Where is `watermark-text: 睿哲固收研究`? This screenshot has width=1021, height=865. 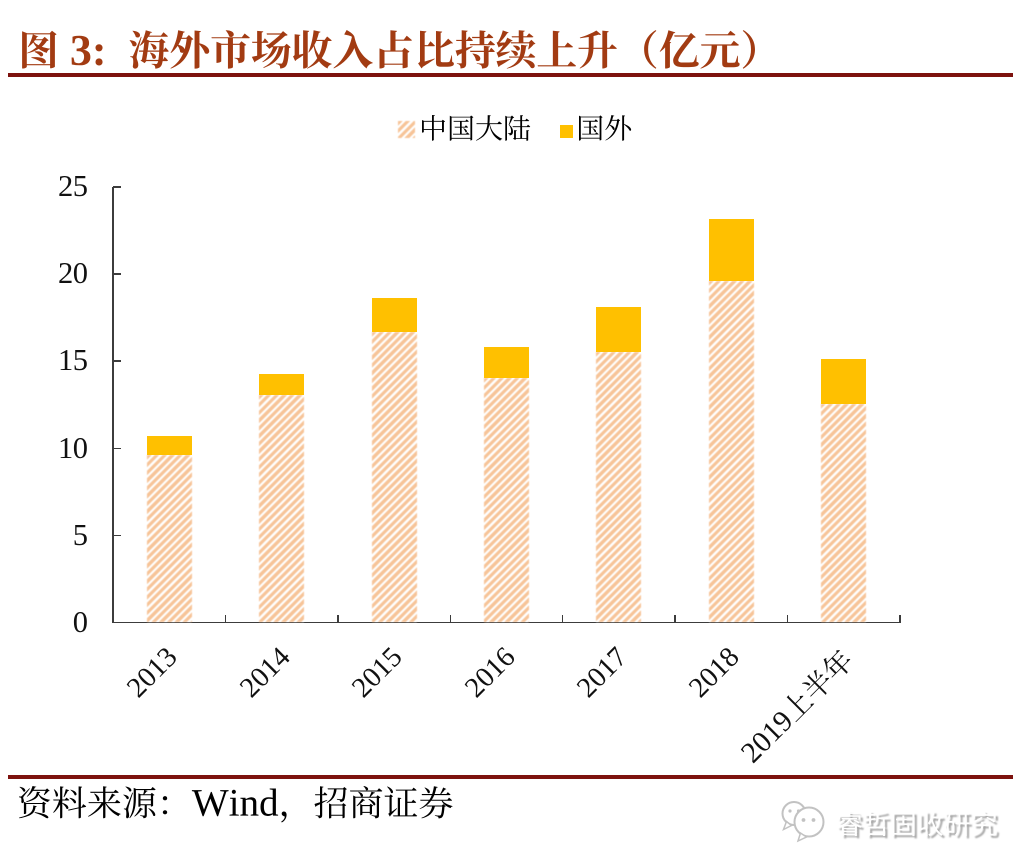 watermark-text: 睿哲固收研究 is located at coordinates (917, 824).